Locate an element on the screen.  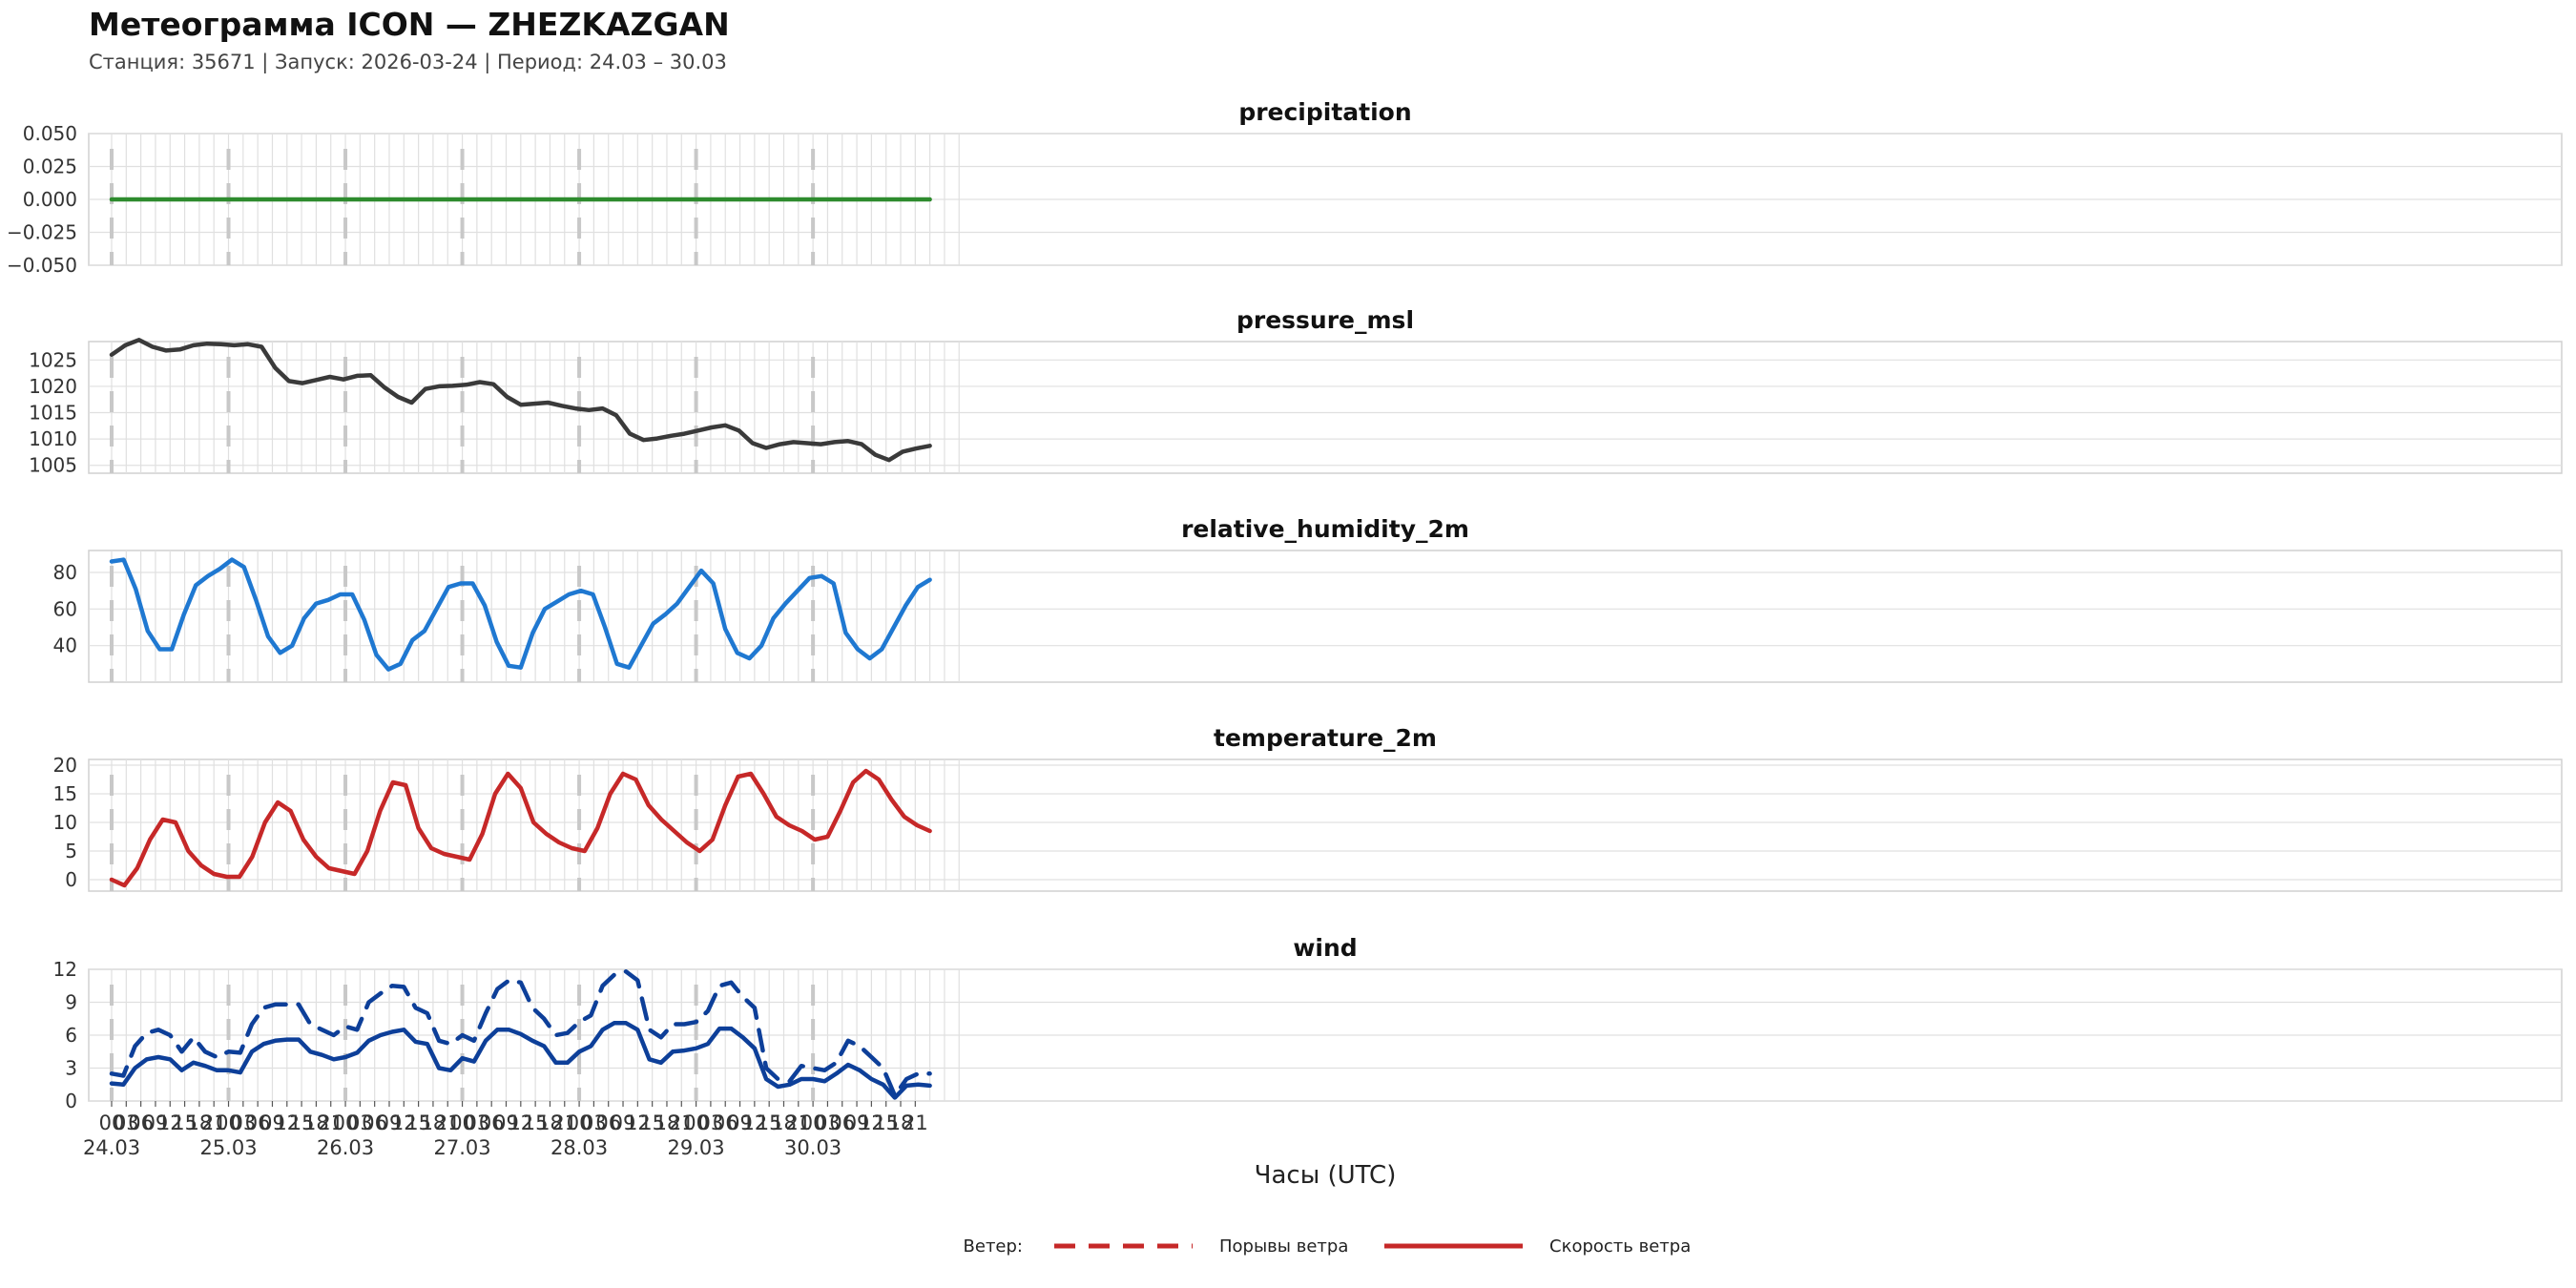
panel-wind: 0 3 6 9 12 wind is located at coordinates (1308, 1023).